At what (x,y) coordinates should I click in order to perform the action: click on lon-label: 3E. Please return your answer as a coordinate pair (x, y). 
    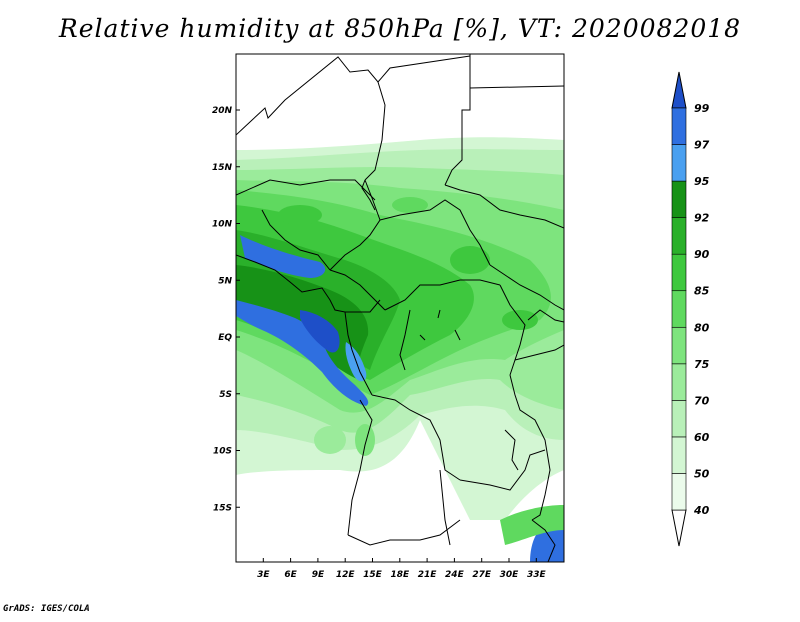
    Looking at the image, I should click on (263, 575).